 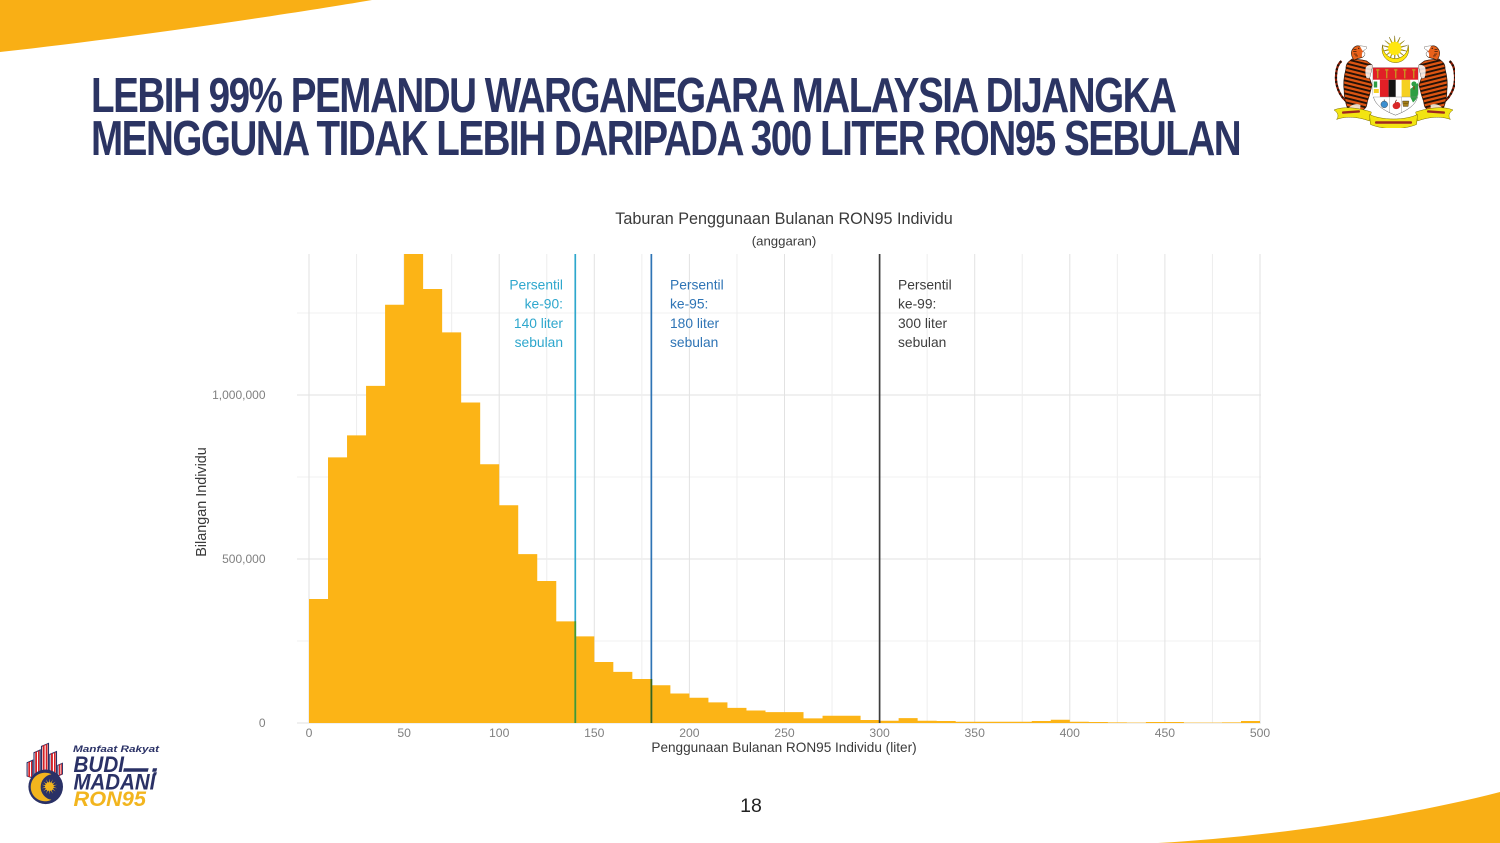 What do you see at coordinates (1165, 733) in the screenshot?
I see `svg-text: 450` at bounding box center [1165, 733].